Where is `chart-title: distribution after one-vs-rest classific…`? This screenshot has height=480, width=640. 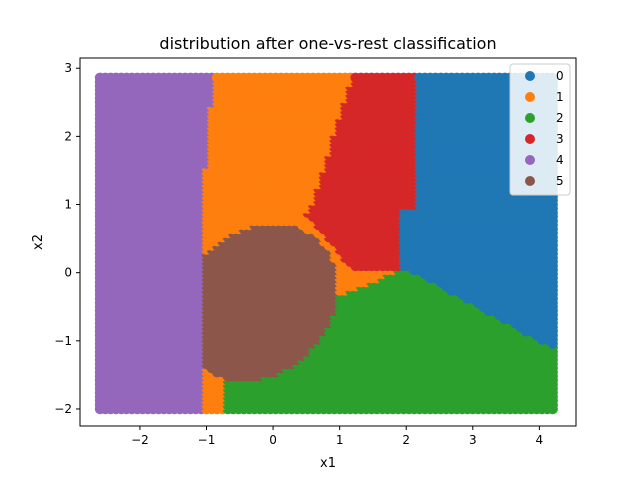
chart-title: distribution after one-vs-rest classific… is located at coordinates (327, 43).